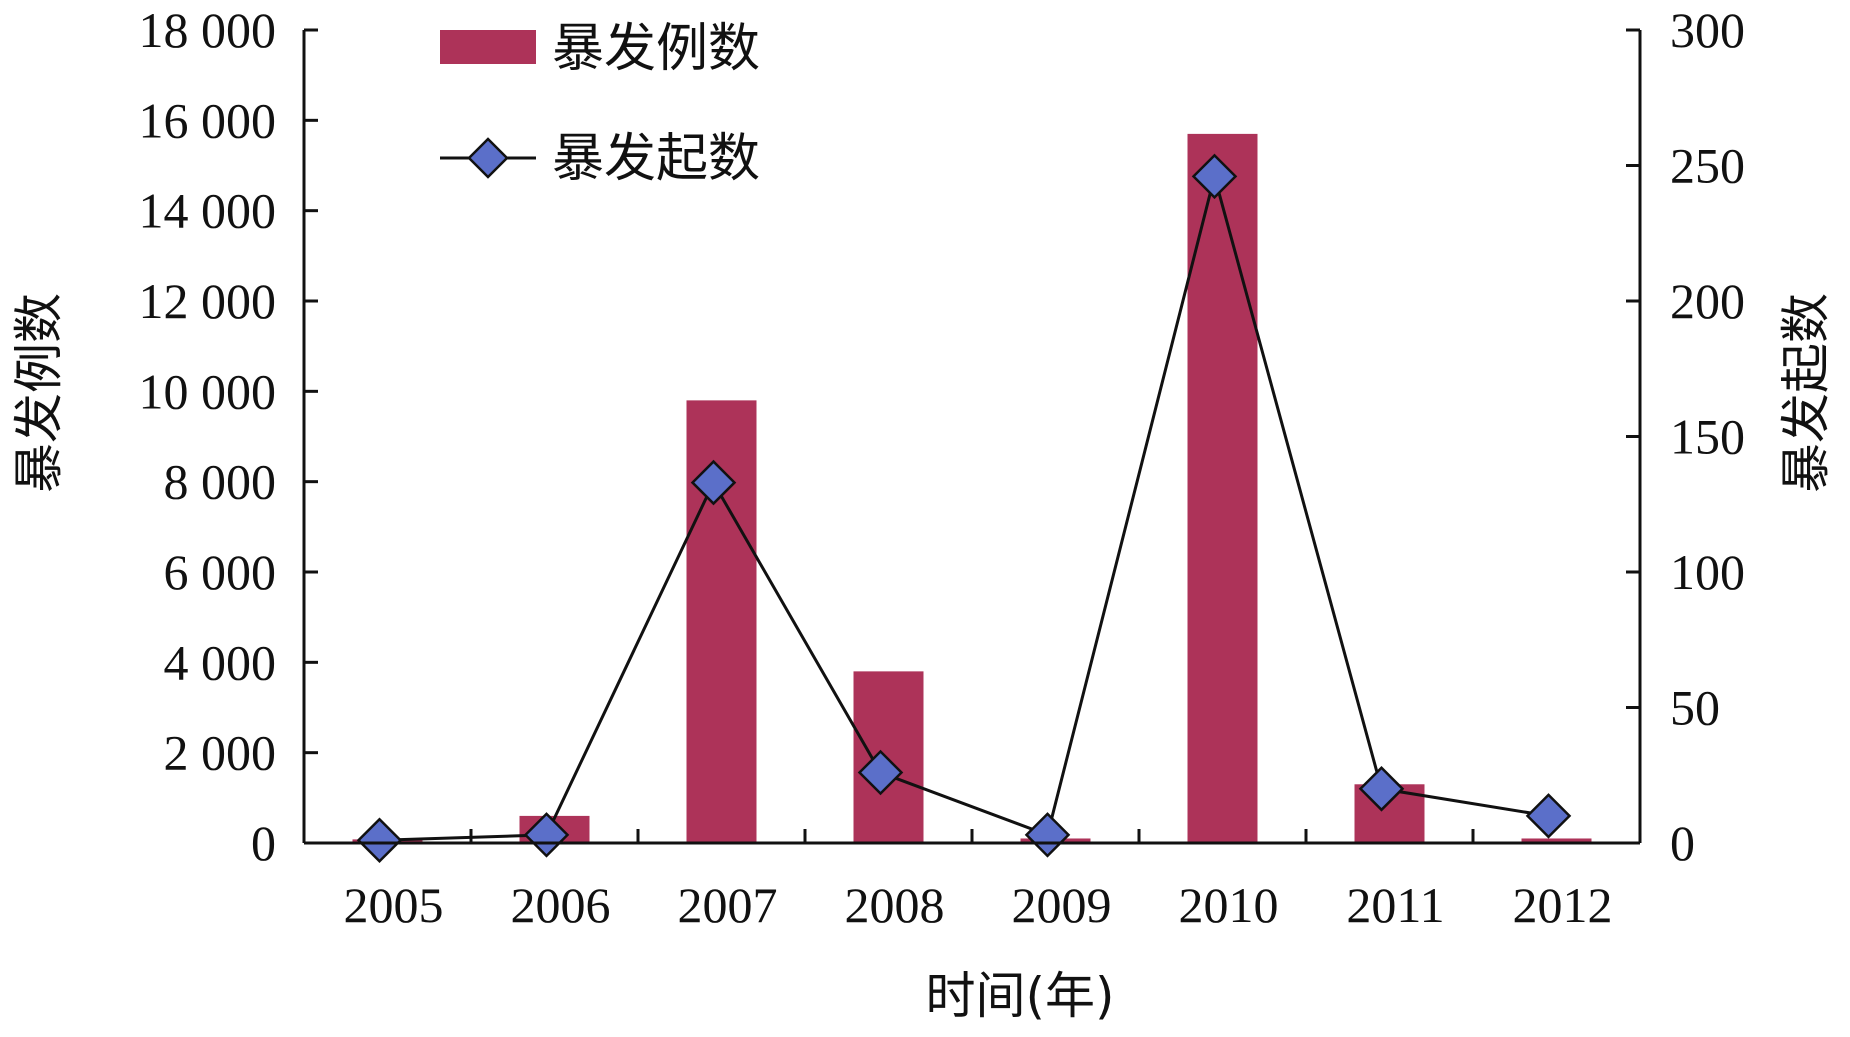 This screenshot has height=1037, width=1850. What do you see at coordinates (1707, 437) in the screenshot?
I see `y-right-tick-label: 150` at bounding box center [1707, 437].